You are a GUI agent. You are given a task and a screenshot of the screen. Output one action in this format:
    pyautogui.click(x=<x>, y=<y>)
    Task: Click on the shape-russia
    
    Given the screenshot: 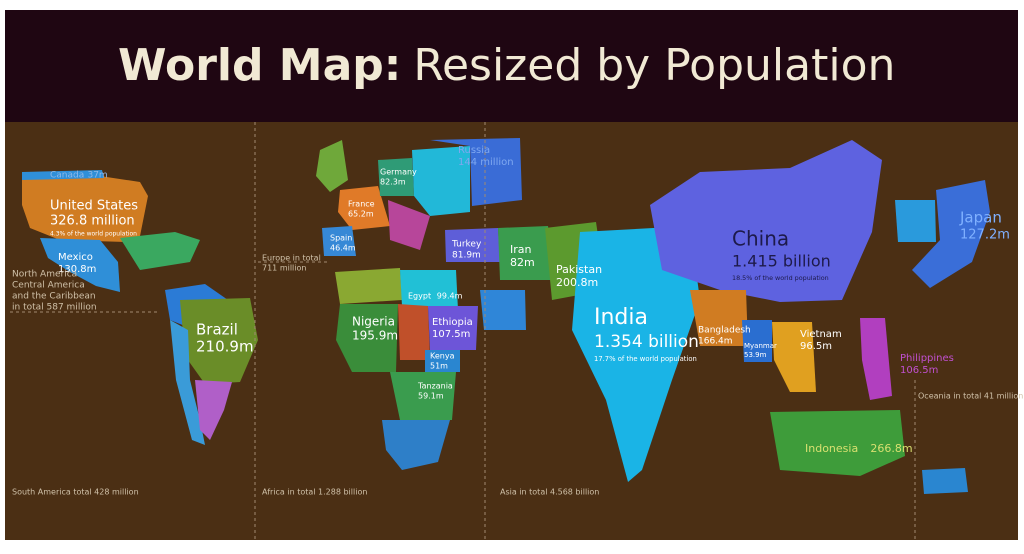 What is the action you would take?
    pyautogui.click(x=476, y=172)
    